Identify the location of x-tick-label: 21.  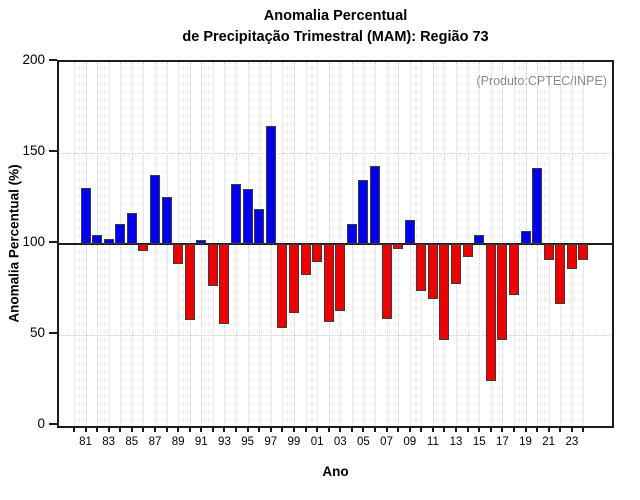
(549, 442).